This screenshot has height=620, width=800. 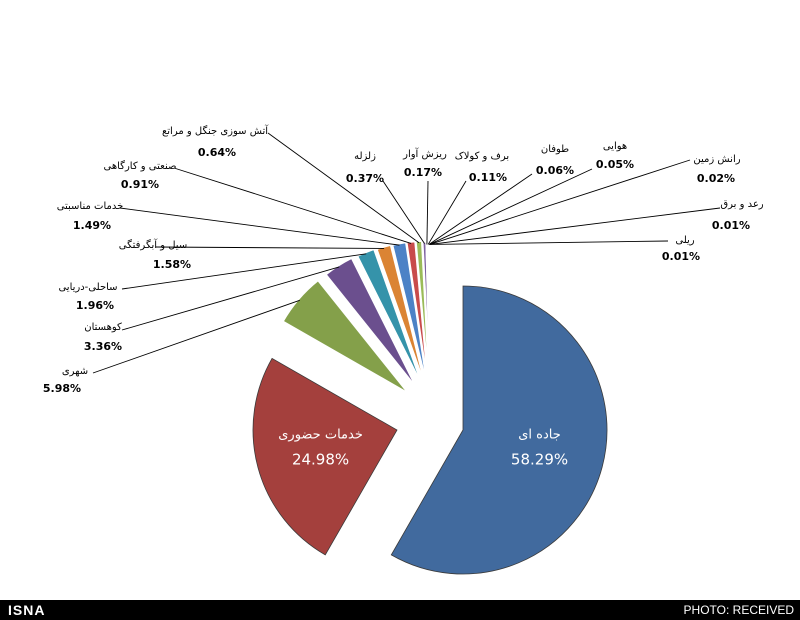 I want to click on slice-label: ساحلی-دریایی, so click(x=87, y=287).